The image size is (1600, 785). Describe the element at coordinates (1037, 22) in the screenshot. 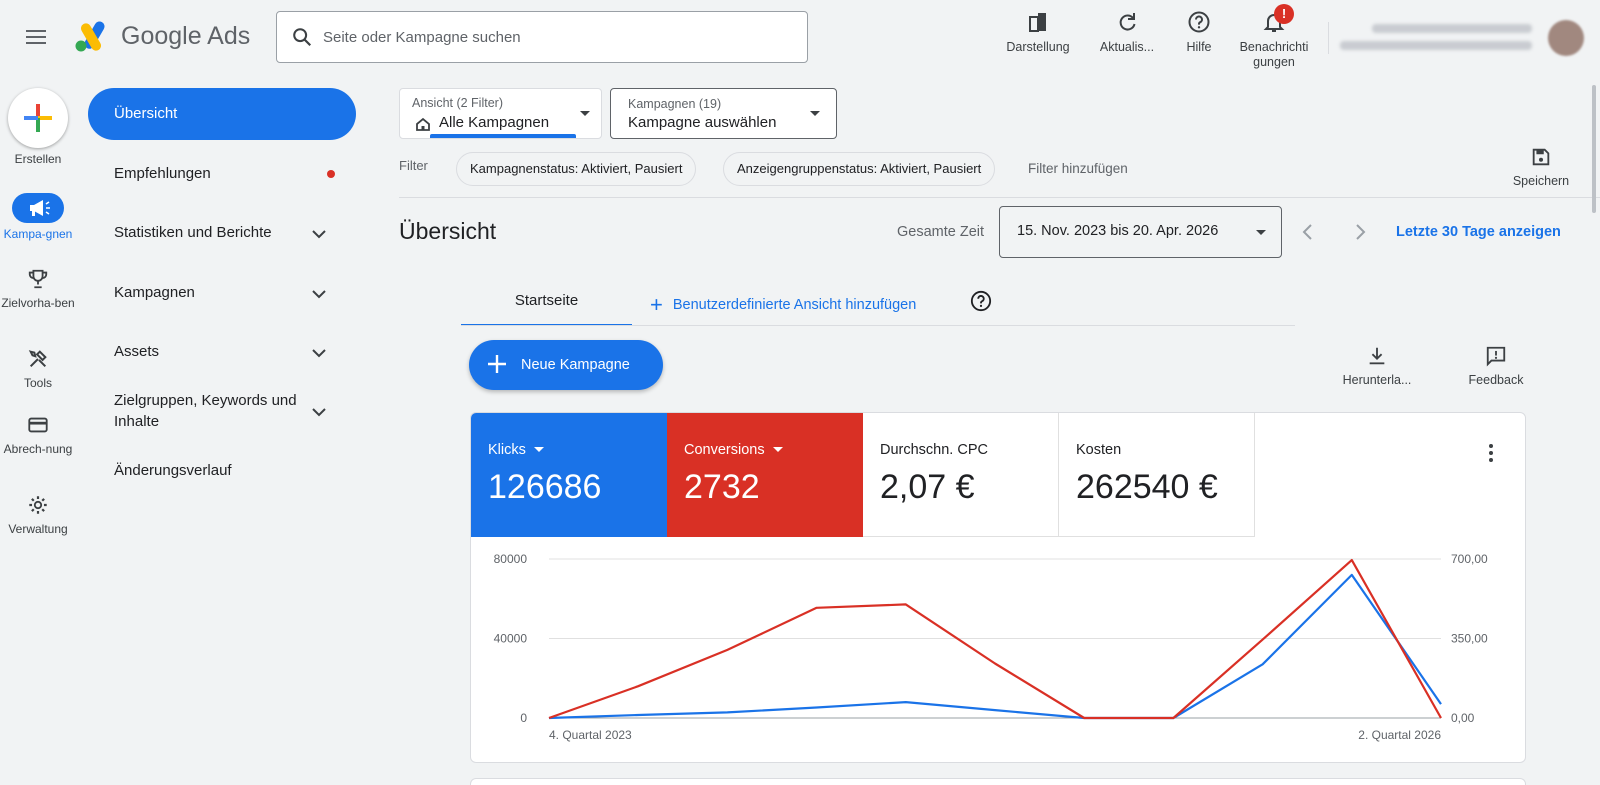

I see `appearance-icon` at that location.